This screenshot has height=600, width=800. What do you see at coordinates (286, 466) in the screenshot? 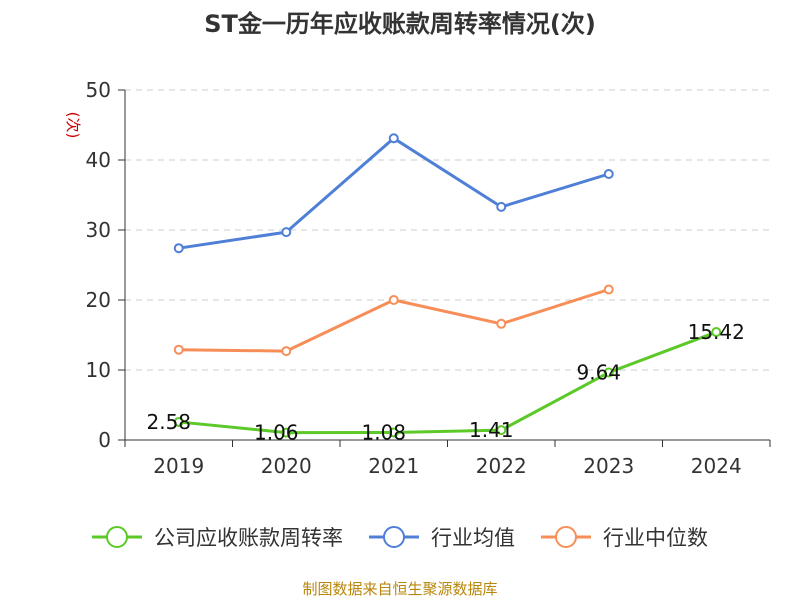
I see `x-tick-label: 2020` at bounding box center [286, 466].